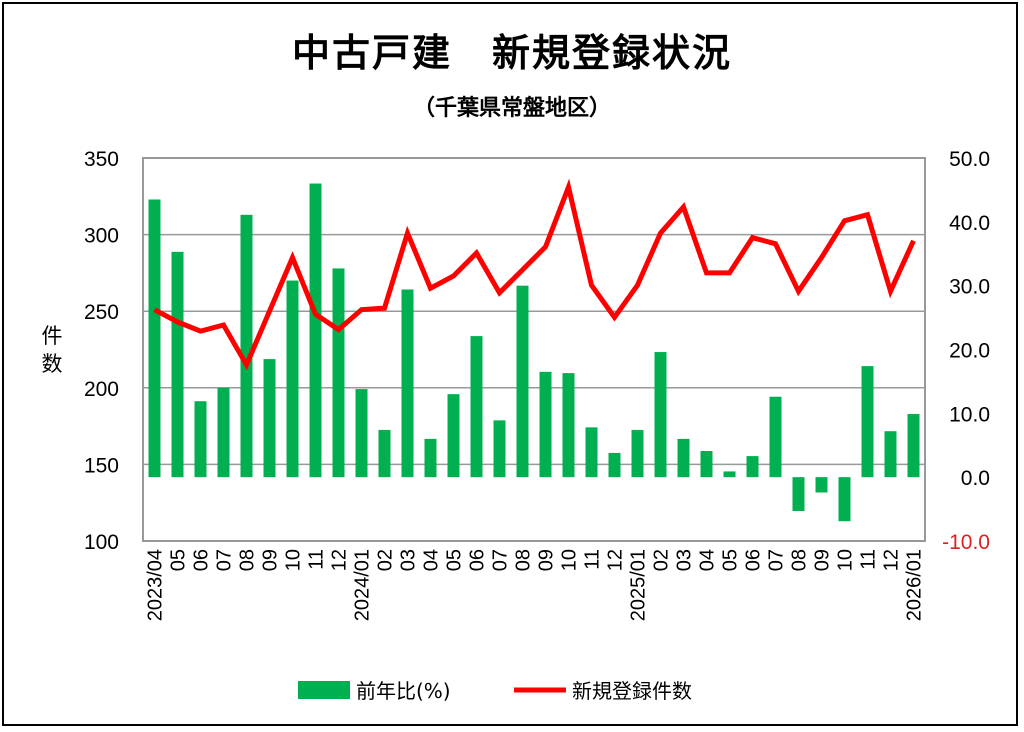 This screenshot has width=1024, height=732. Describe the element at coordinates (632, 691) in the screenshot. I see `legend-label-line: 新規登録件数` at that location.